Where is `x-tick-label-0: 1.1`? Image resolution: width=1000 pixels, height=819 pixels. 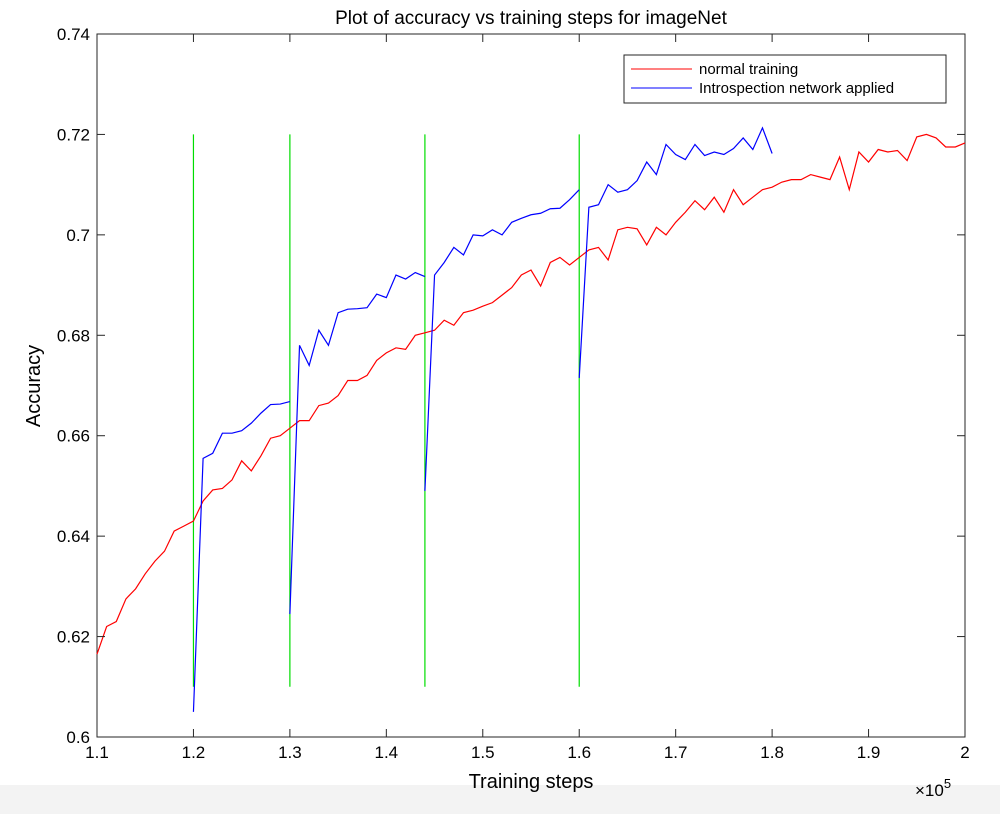
x-tick-label-0: 1.1 is located at coordinates (97, 752).